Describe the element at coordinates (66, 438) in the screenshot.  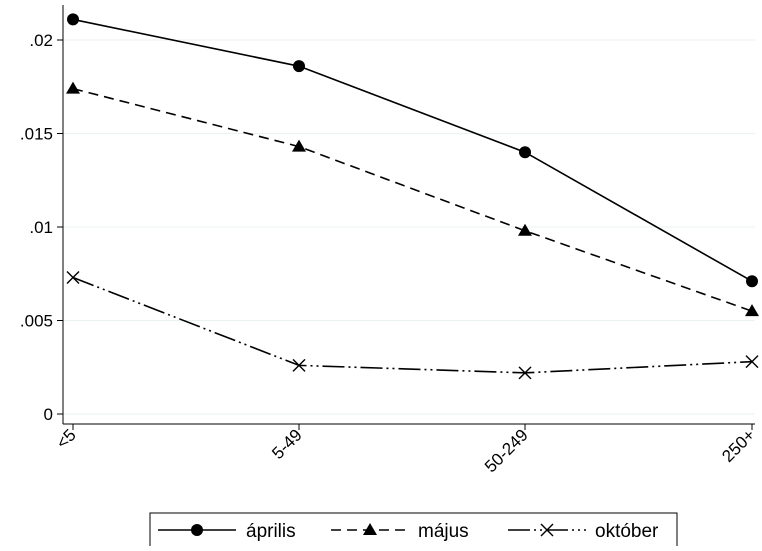
I see `x-tick-label: <5` at that location.